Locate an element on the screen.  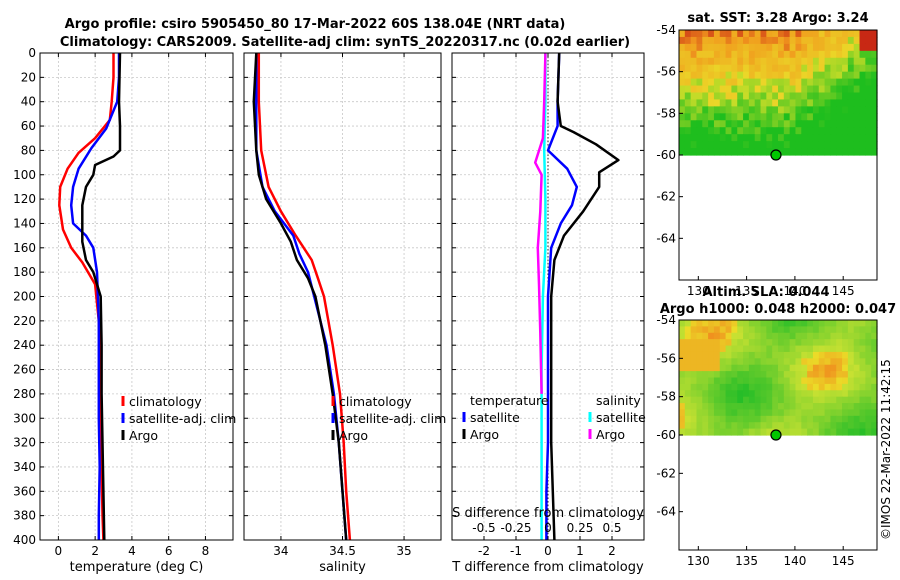
y-tick-label: 240 is located at coordinates (24, 345).